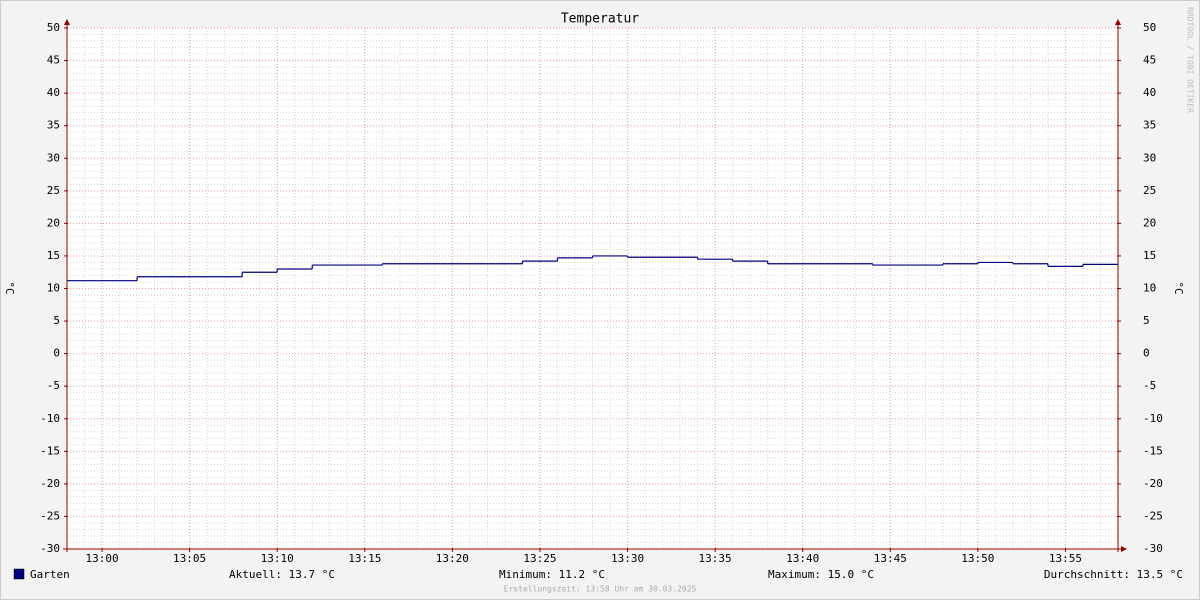 This screenshot has width=1200, height=600. What do you see at coordinates (1149, 157) in the screenshot?
I see `y2-tick-label: 30` at bounding box center [1149, 157].